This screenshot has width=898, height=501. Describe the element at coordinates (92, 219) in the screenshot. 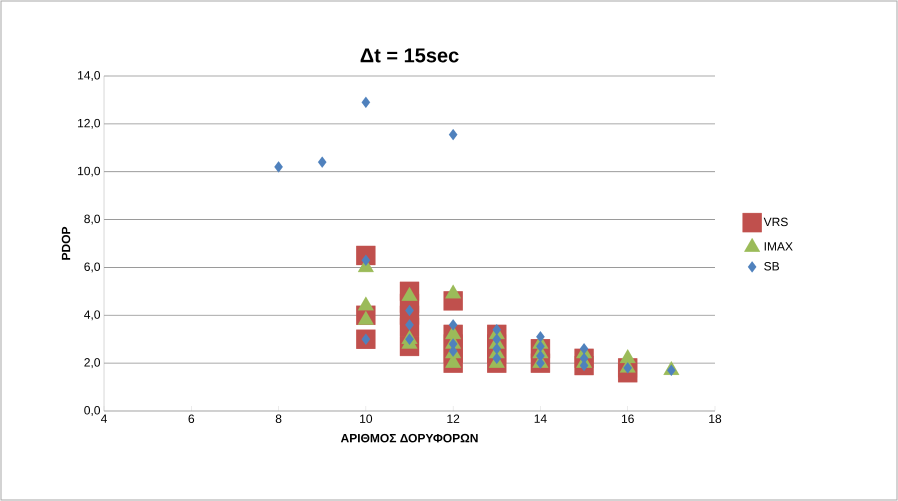

I see `y-tick-label: 8,0` at that location.